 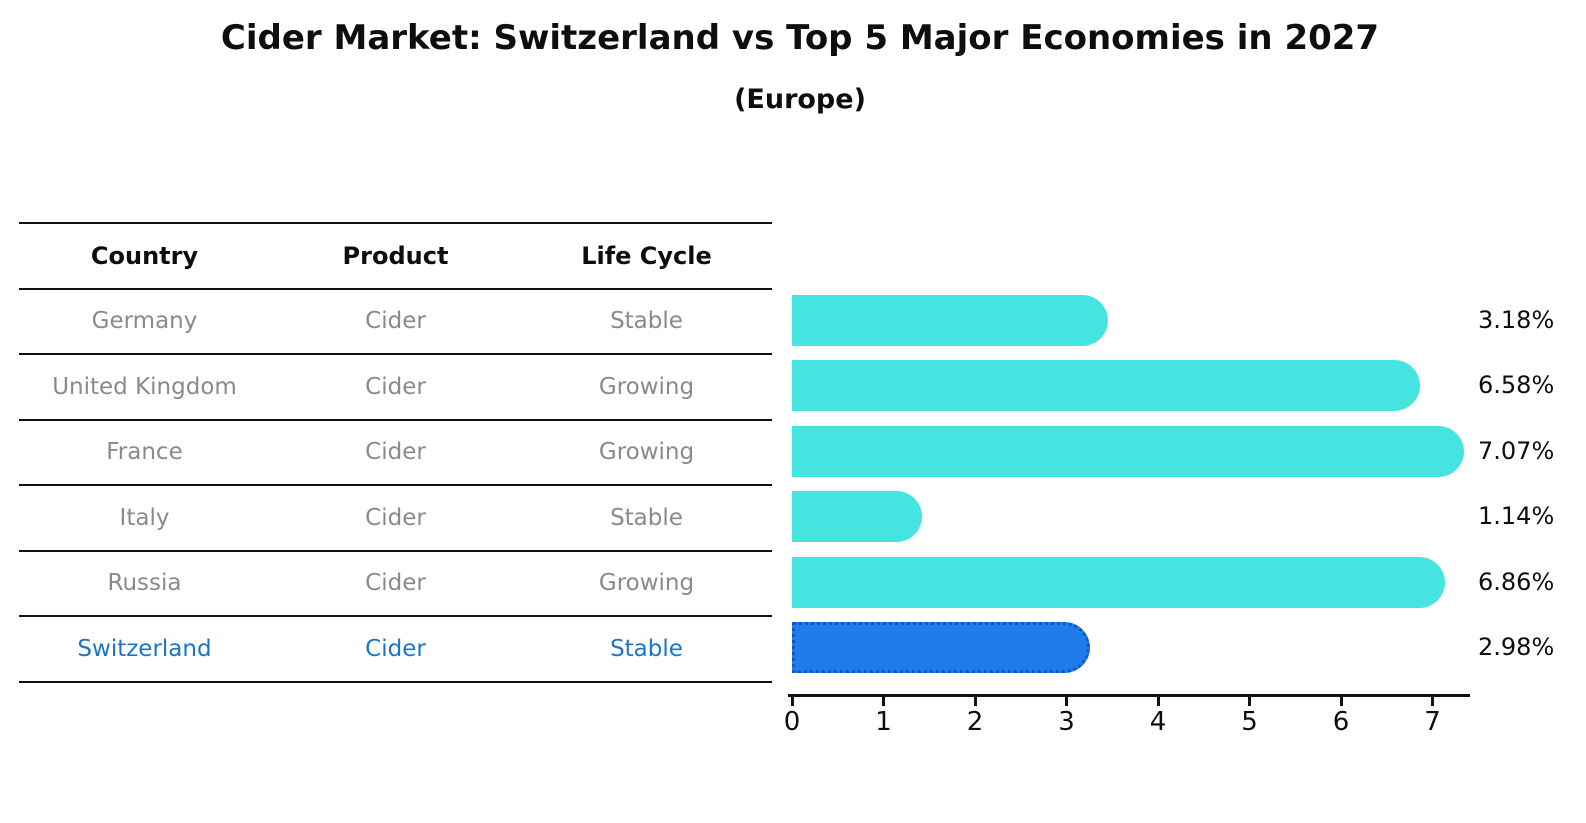 What do you see at coordinates (1432, 722) in the screenshot?
I see `x-axis-tick-label: 7` at bounding box center [1432, 722].